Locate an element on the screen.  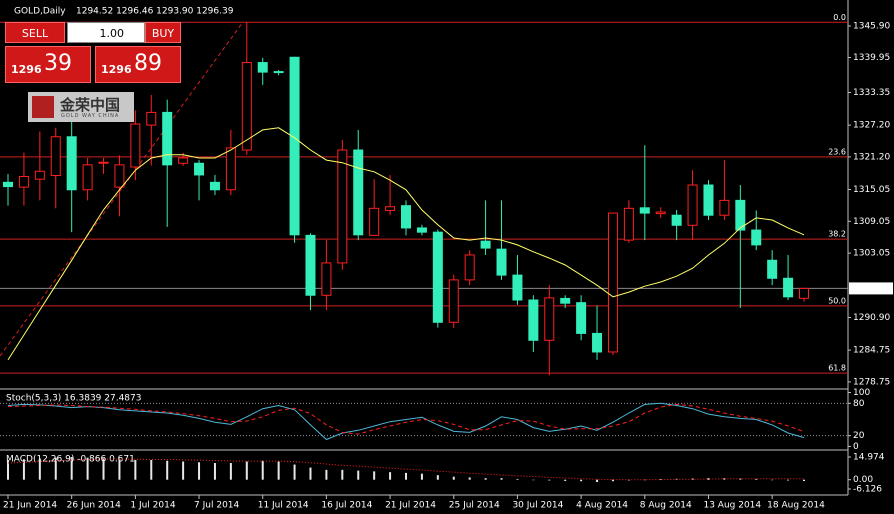
x-tick-label: 13 Aug 2014 is located at coordinates (732, 506).